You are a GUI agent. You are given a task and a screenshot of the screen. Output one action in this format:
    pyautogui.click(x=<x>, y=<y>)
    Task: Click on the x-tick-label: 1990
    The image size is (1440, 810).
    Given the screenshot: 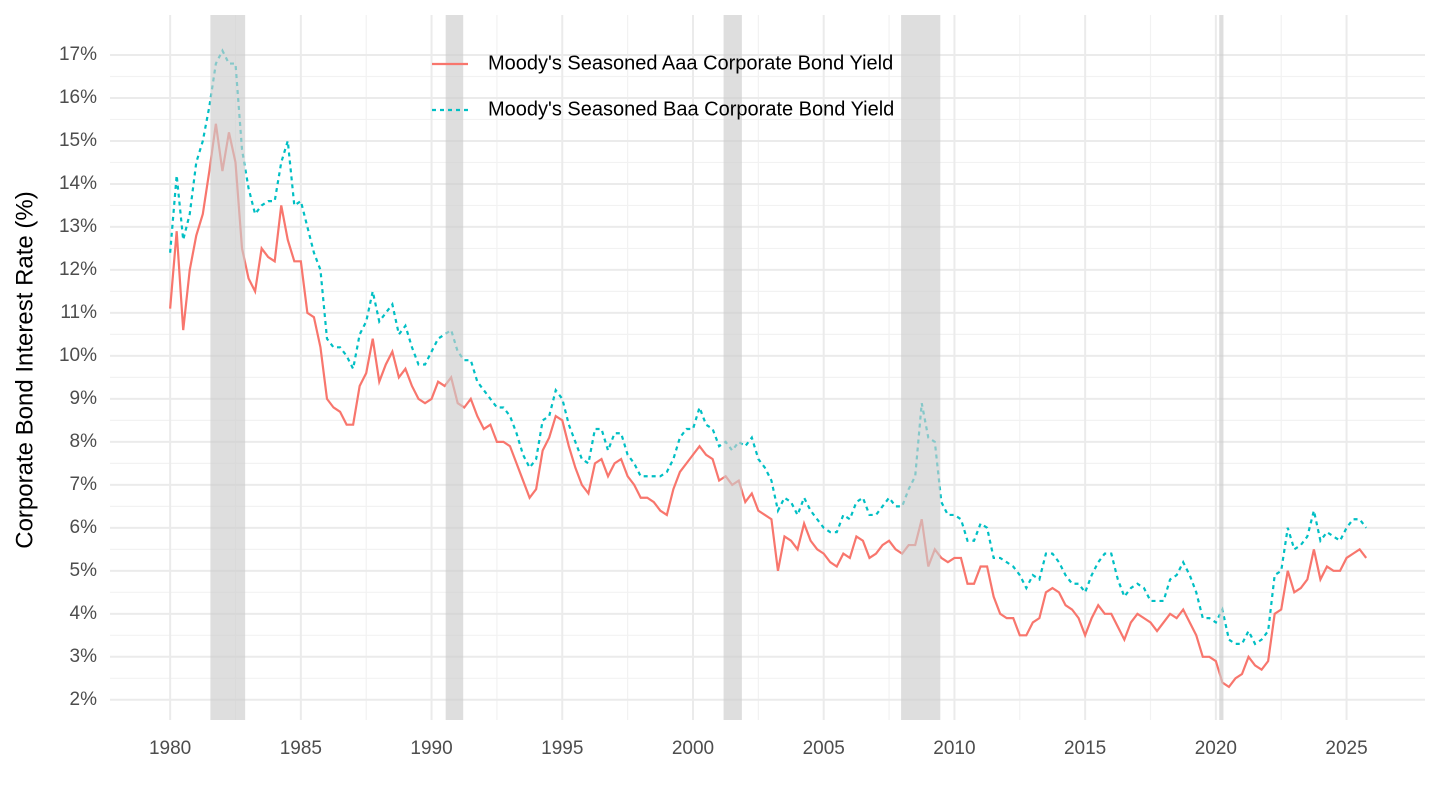 What is the action you would take?
    pyautogui.click(x=431, y=748)
    